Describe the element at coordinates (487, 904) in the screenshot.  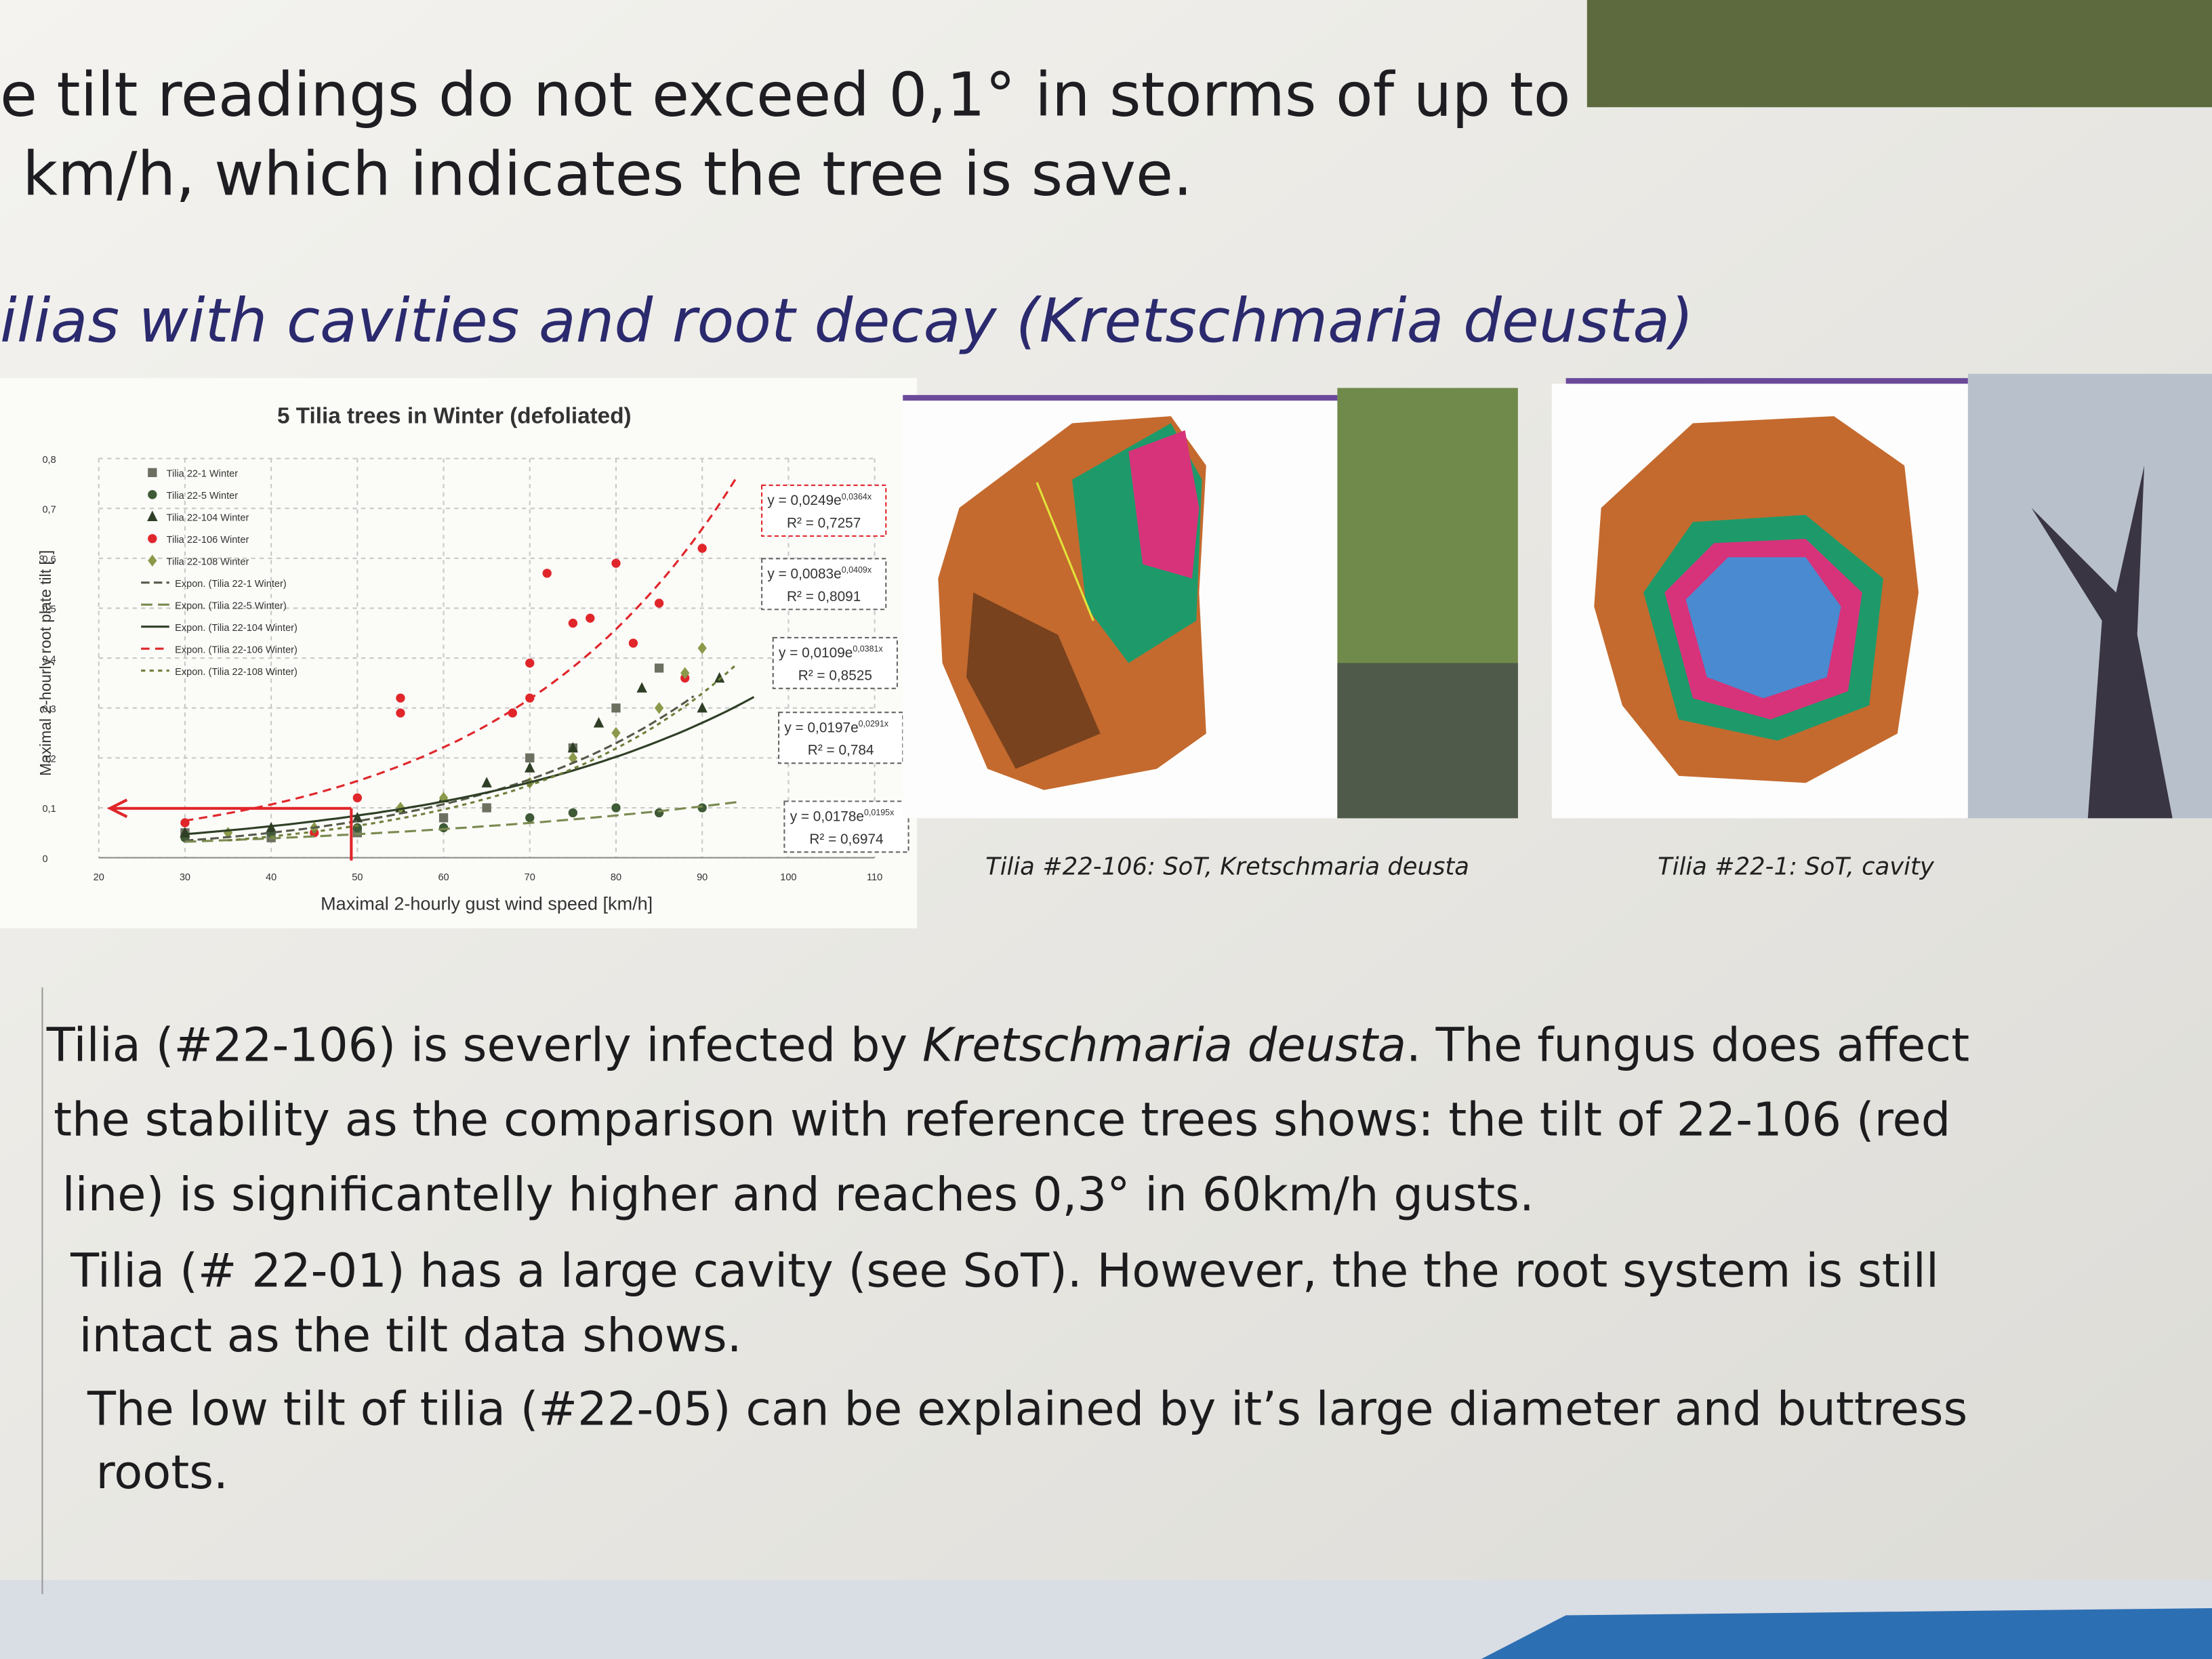
I see `x-axis-title: Maximal 2-hourly gust wind speed [km/h]` at that location.